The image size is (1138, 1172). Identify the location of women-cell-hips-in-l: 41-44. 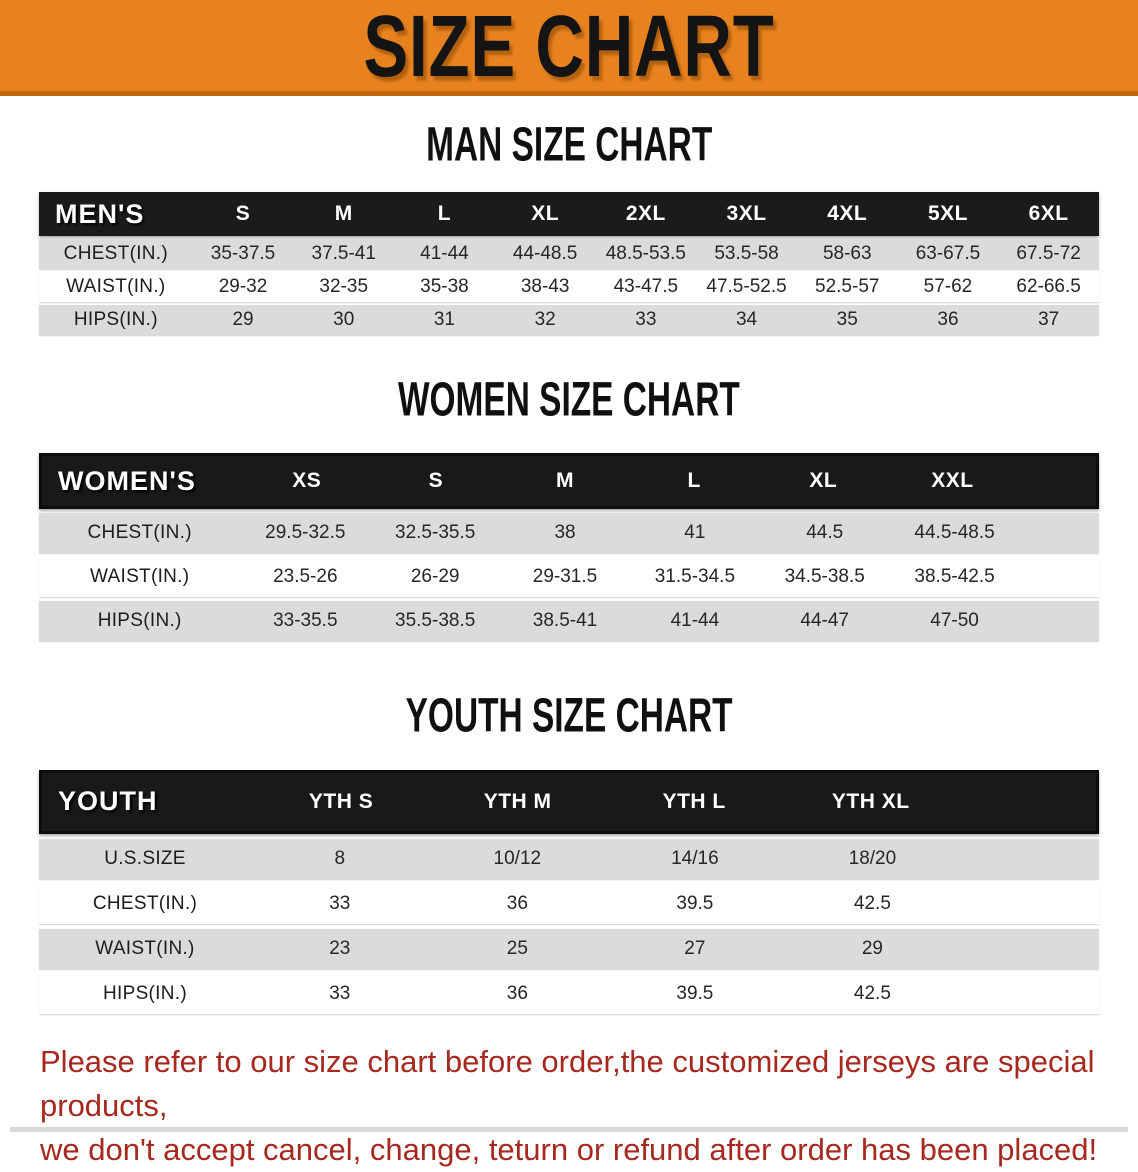
(695, 621).